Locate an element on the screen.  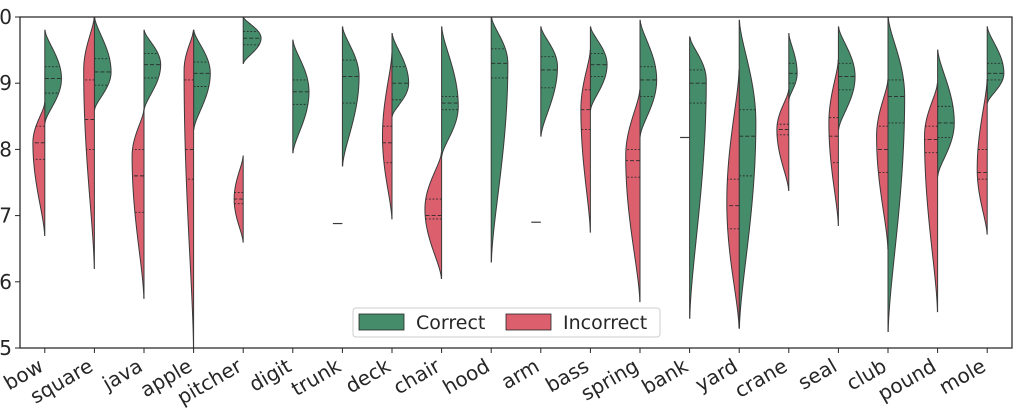
violin-java-correct is located at coordinates (152, 70).